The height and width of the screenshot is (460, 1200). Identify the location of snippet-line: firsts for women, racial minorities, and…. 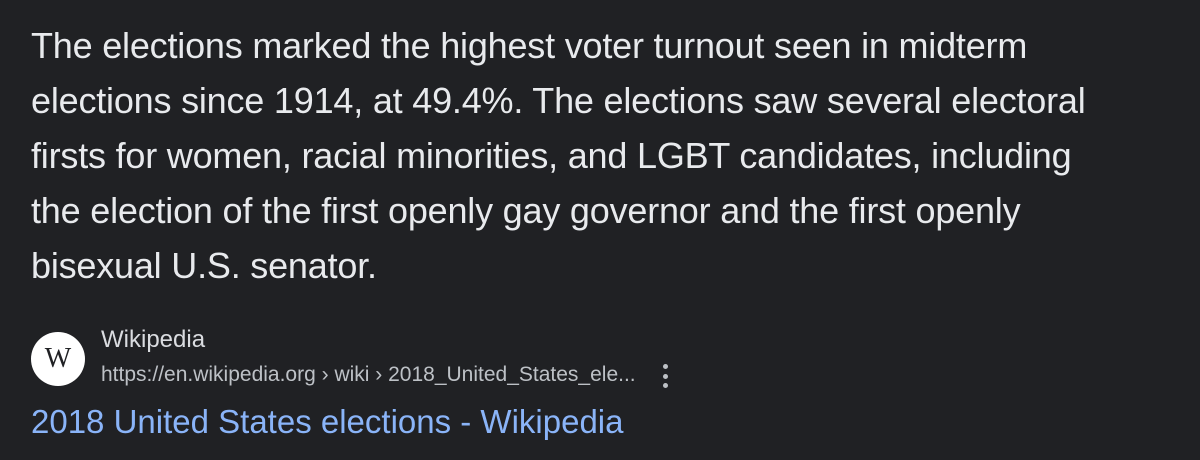
(551, 155).